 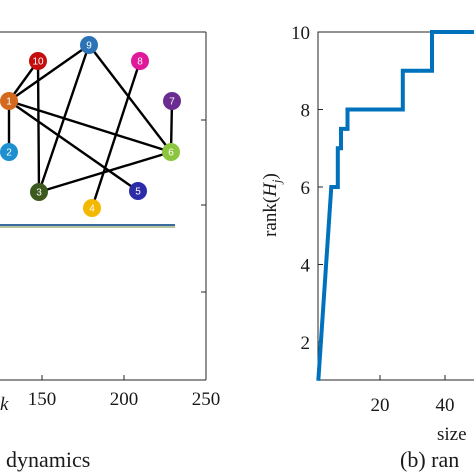 I want to click on graph-node-1: 1, so click(x=9, y=101).